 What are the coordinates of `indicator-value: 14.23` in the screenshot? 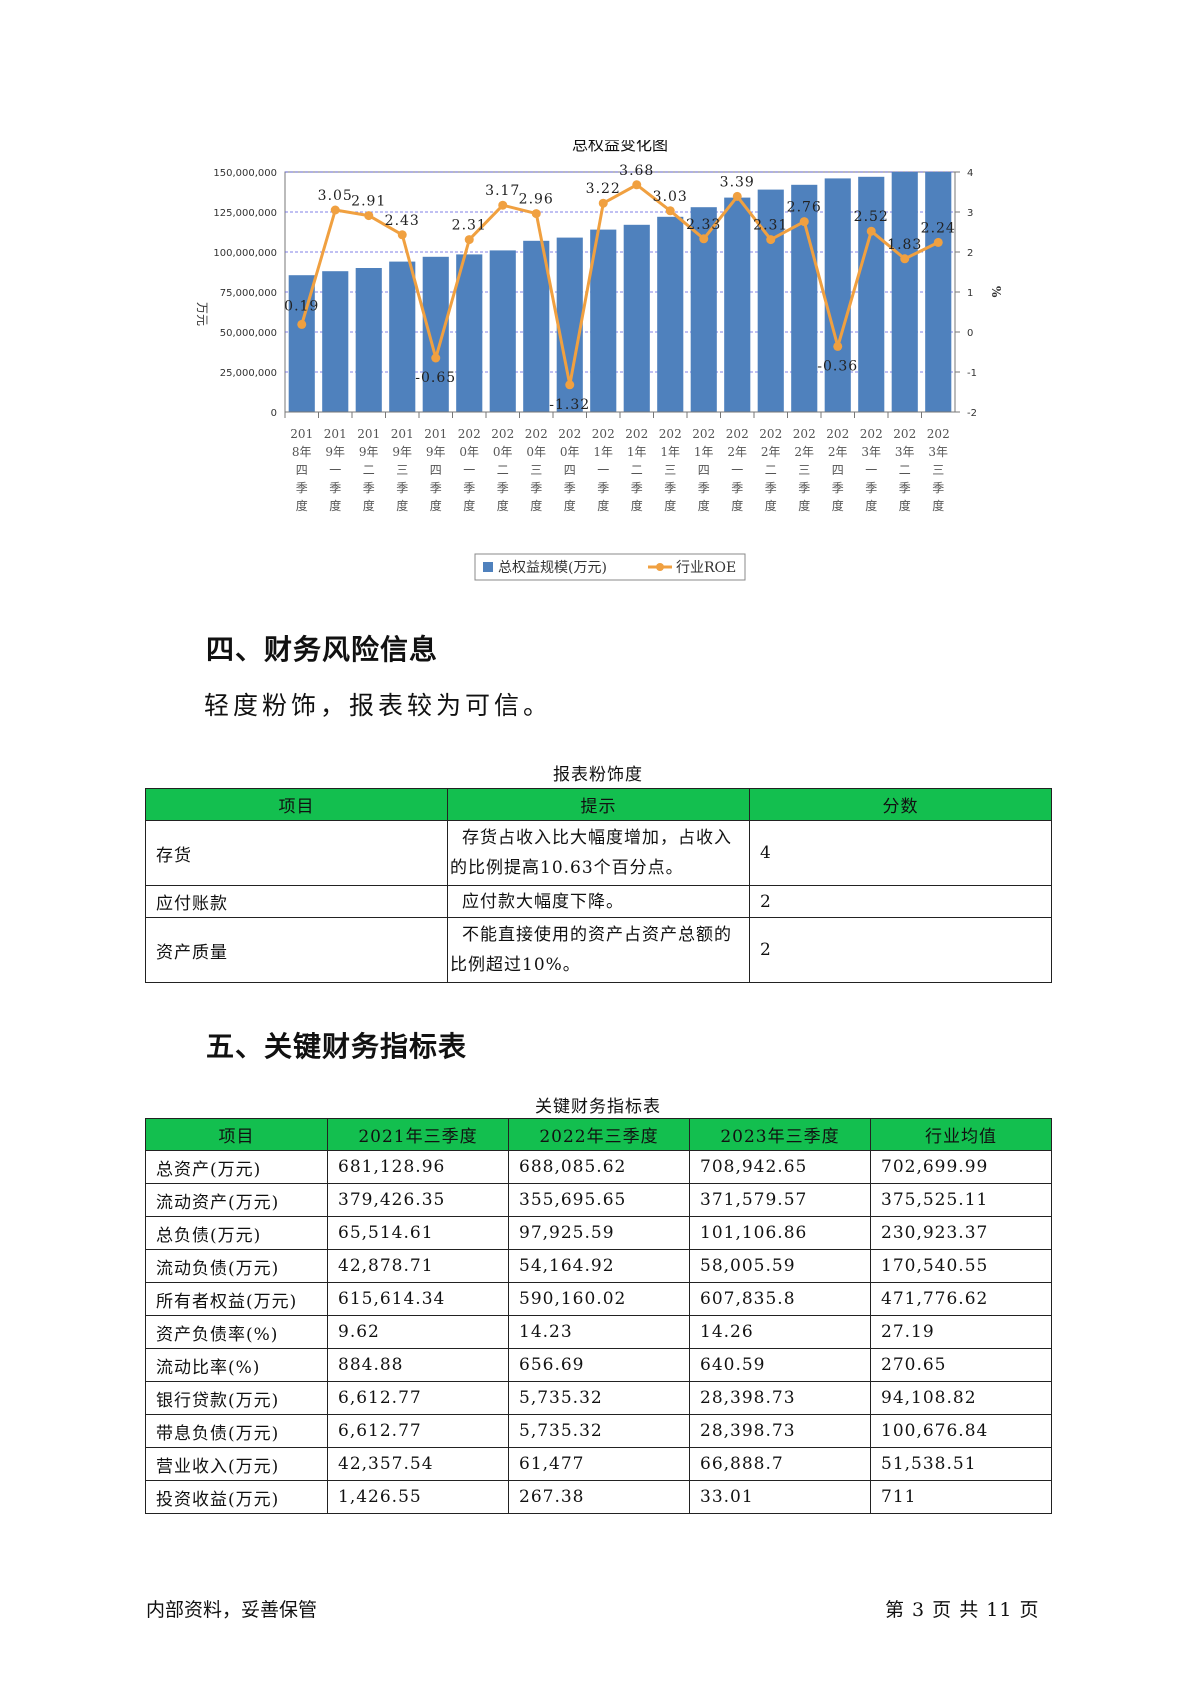 It's located at (599, 1332).